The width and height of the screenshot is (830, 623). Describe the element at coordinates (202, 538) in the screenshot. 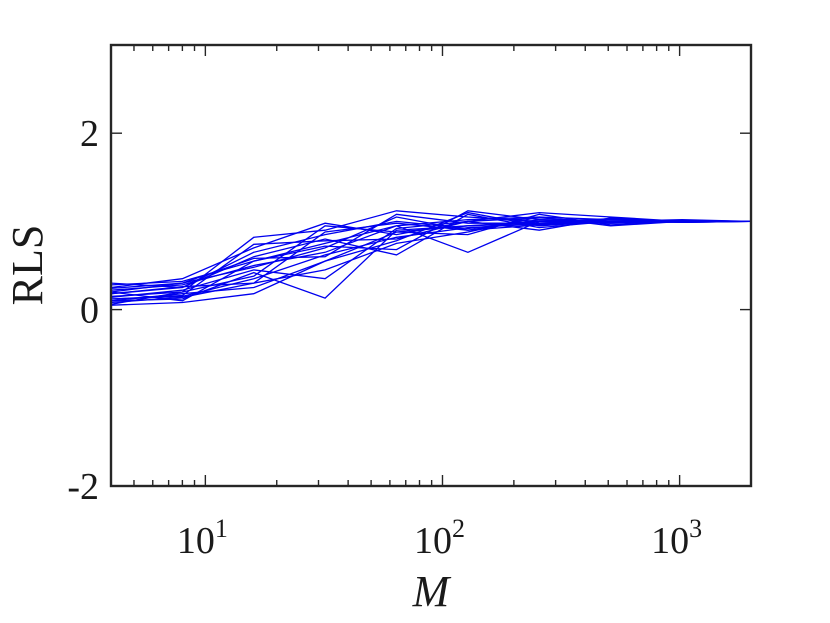

I see `x-tick-label: 10¹` at that location.